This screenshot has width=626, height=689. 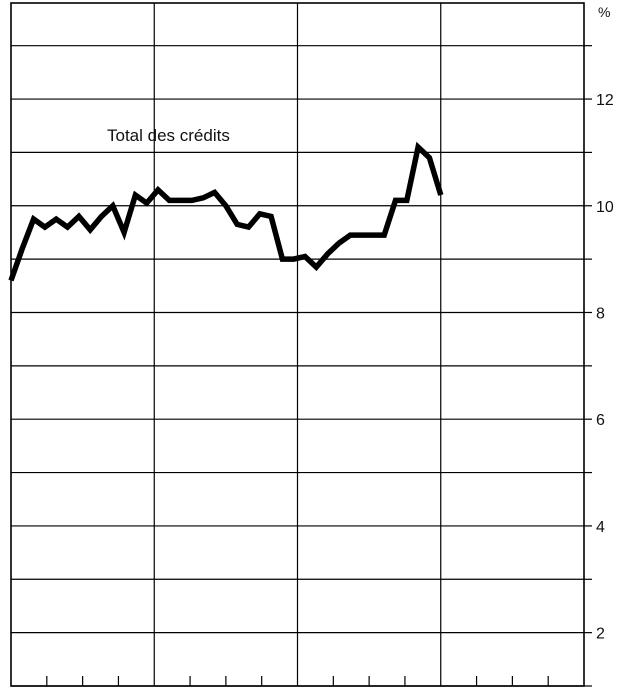 I want to click on y-axis-tick-labels: 2 4 6 8 10 12, so click(x=605, y=367).